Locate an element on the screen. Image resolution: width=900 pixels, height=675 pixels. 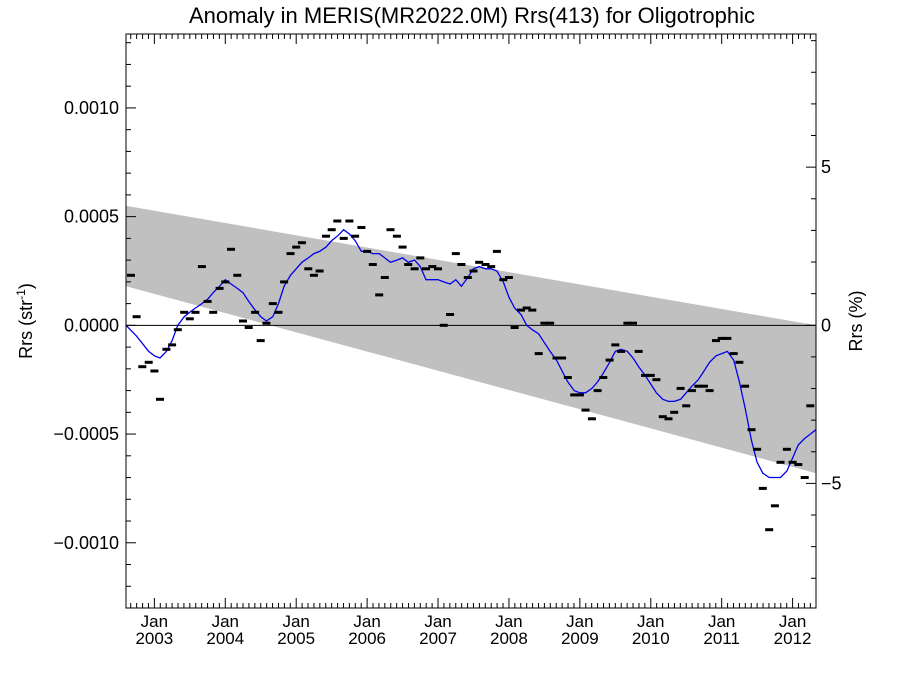
right-y-axis-label: Rrs (%) is located at coordinates (856, 321).